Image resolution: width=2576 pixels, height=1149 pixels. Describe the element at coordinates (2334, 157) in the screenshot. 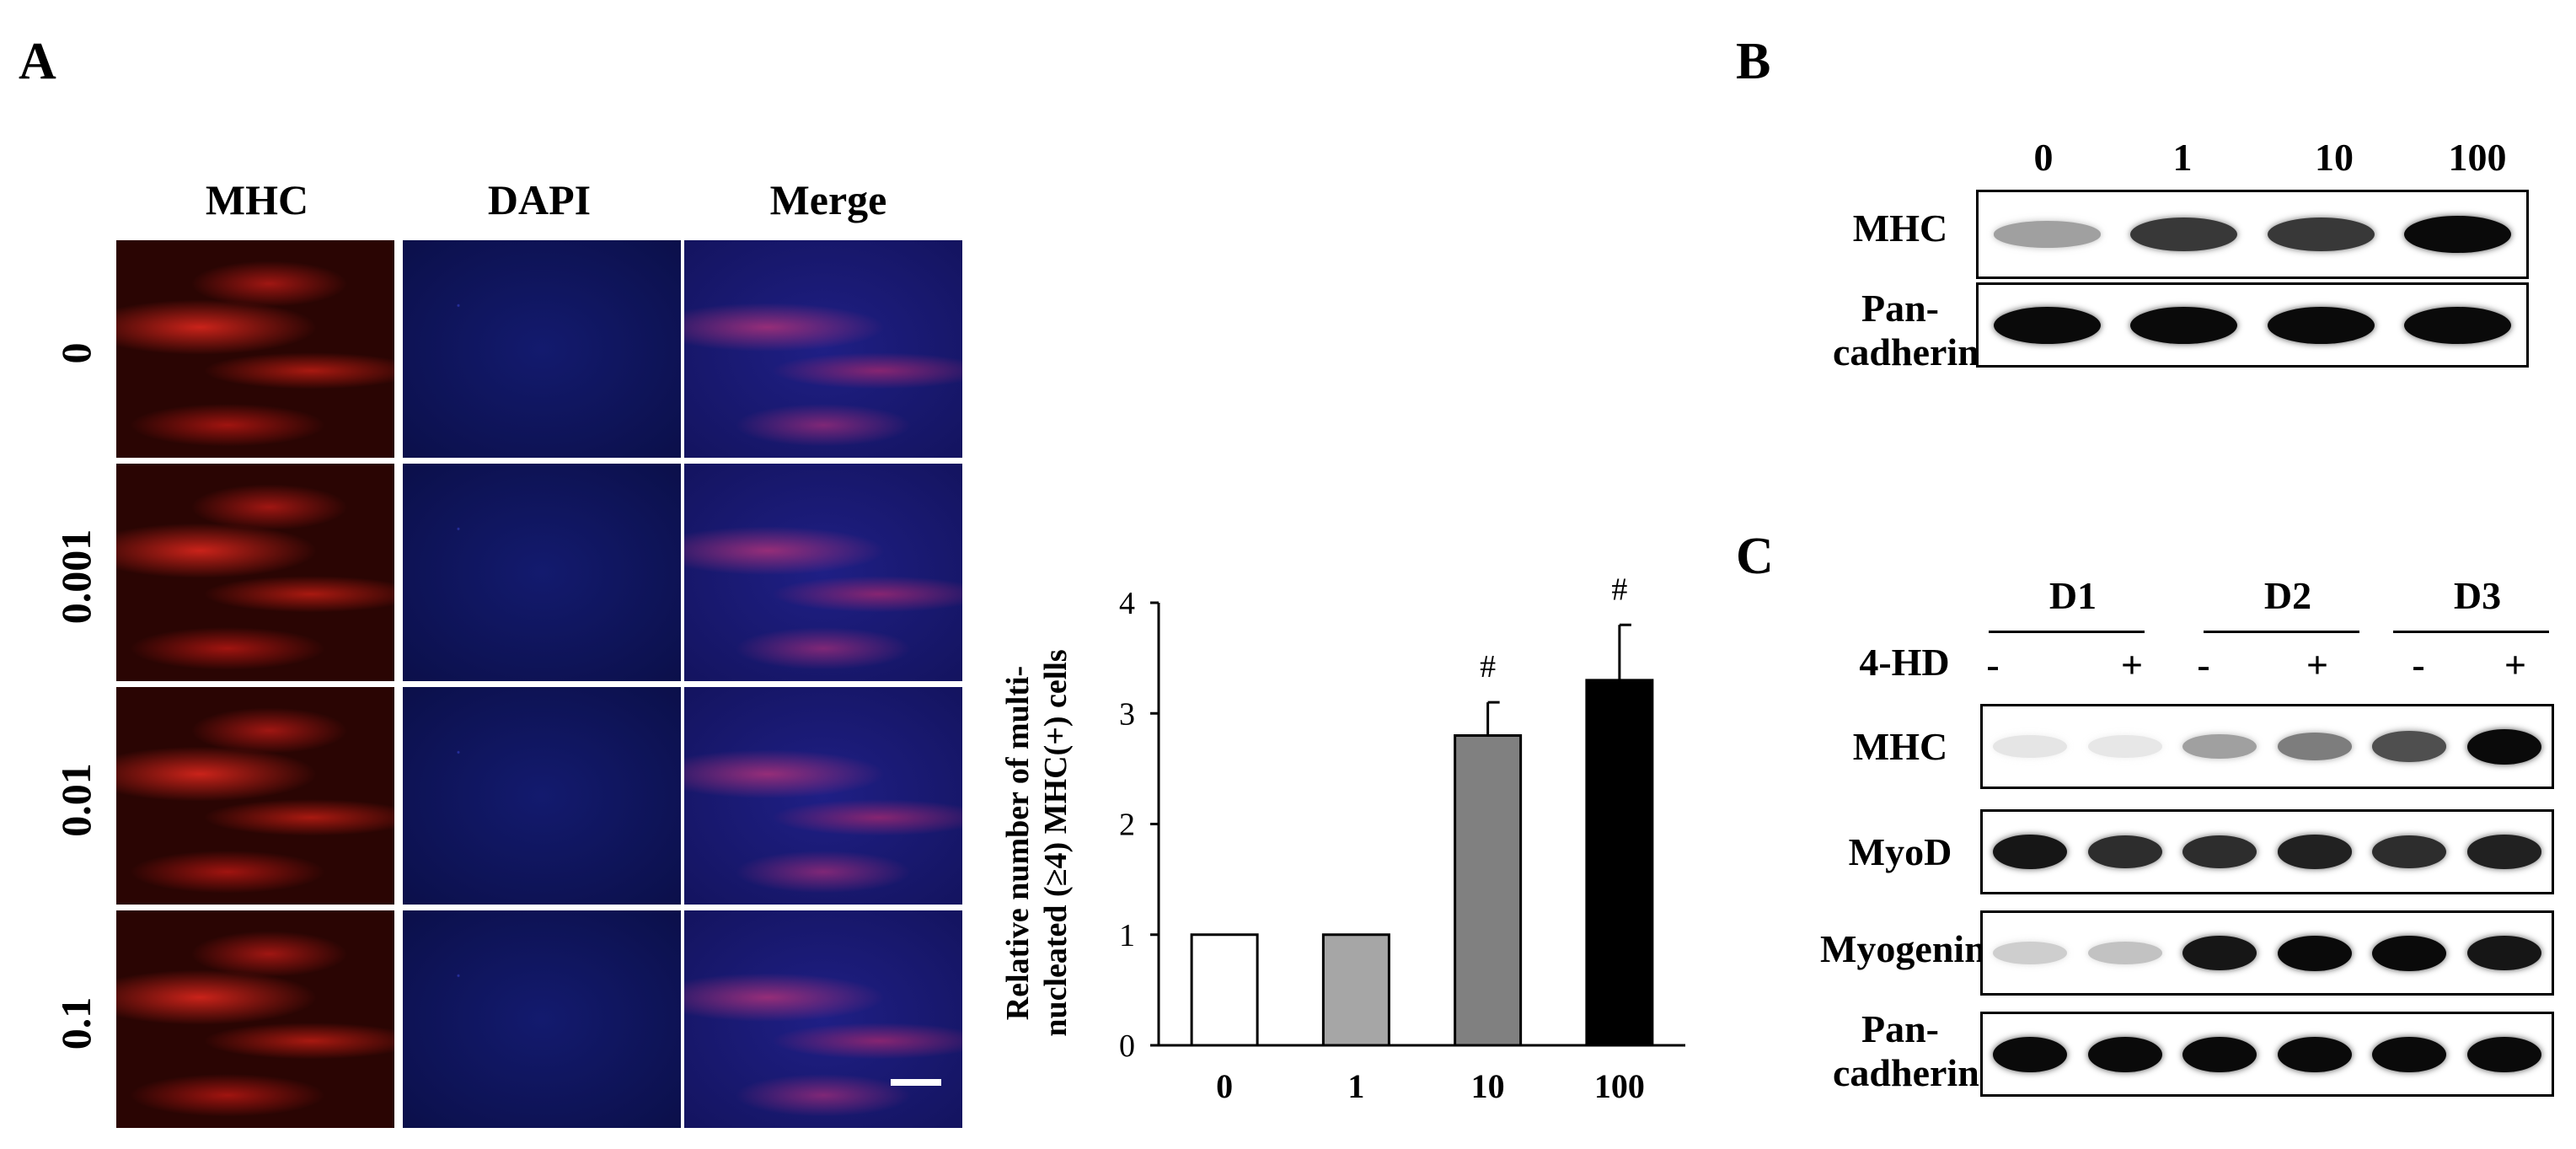

I see `panel-b-lane-10: 10` at that location.